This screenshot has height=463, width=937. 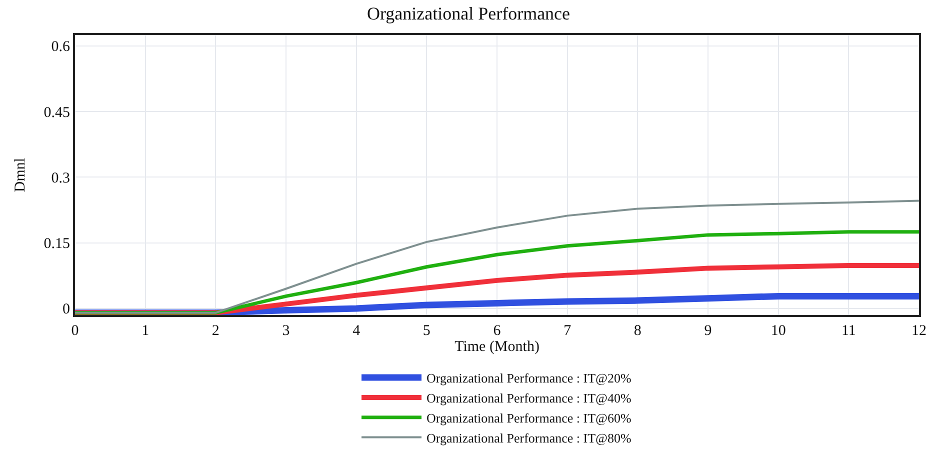 I want to click on x-tick-label: 11, so click(x=848, y=331).